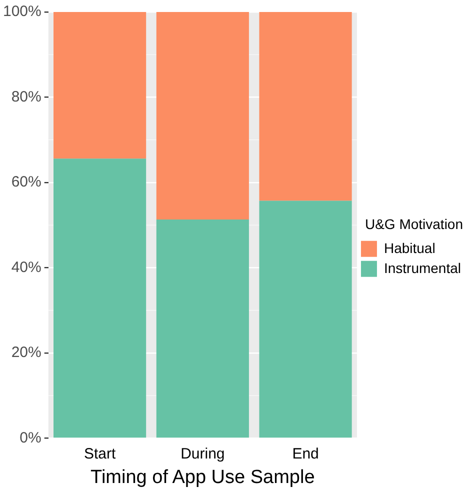  Describe the element at coordinates (26, 267) in the screenshot. I see `y-tick-label: 40%` at that location.